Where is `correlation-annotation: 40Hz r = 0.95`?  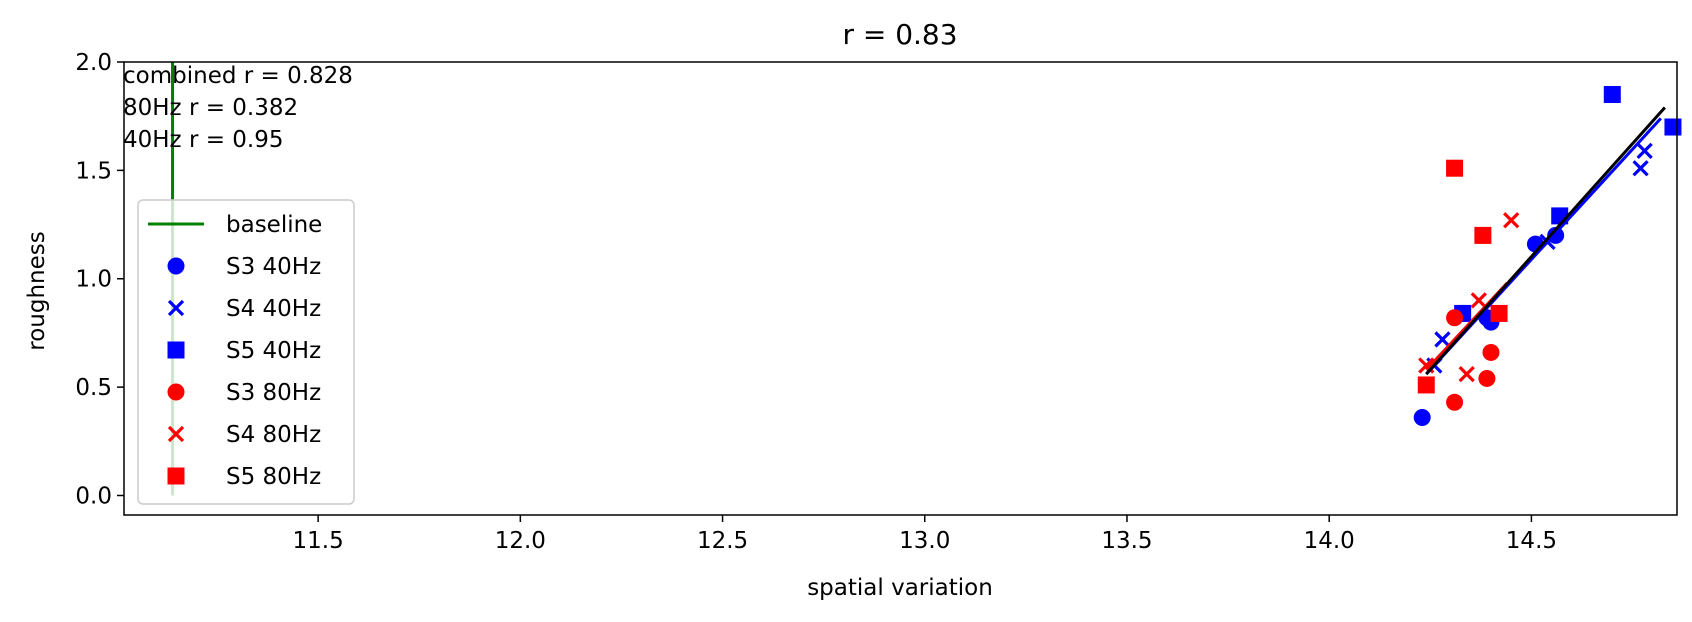 correlation-annotation: 40Hz r = 0.95 is located at coordinates (203, 140).